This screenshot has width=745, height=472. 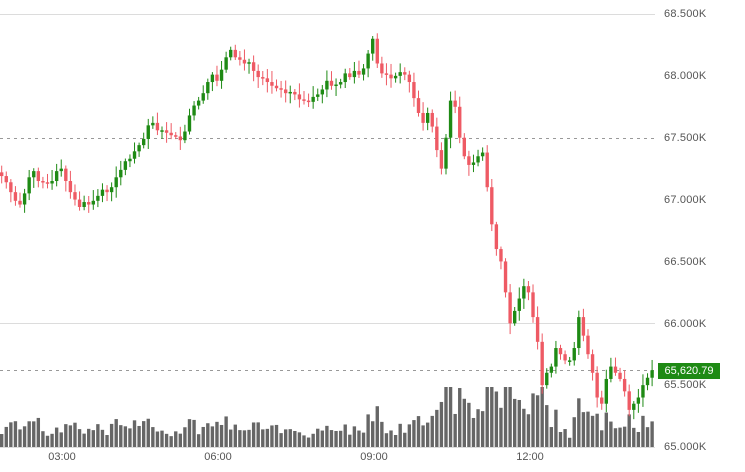 What do you see at coordinates (685, 385) in the screenshot?
I see `y-tick-65500: 65.500K` at bounding box center [685, 385].